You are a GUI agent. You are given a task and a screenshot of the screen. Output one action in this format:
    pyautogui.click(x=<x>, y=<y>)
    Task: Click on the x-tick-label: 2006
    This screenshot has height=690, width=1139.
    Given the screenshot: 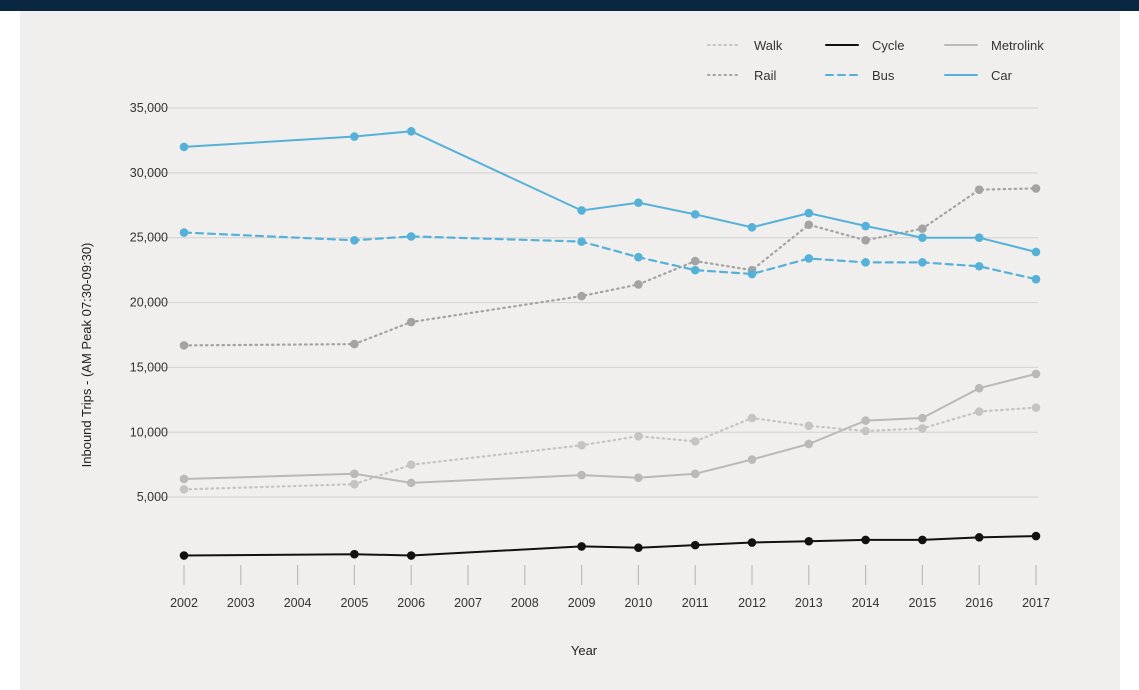 What is the action you would take?
    pyautogui.click(x=411, y=603)
    